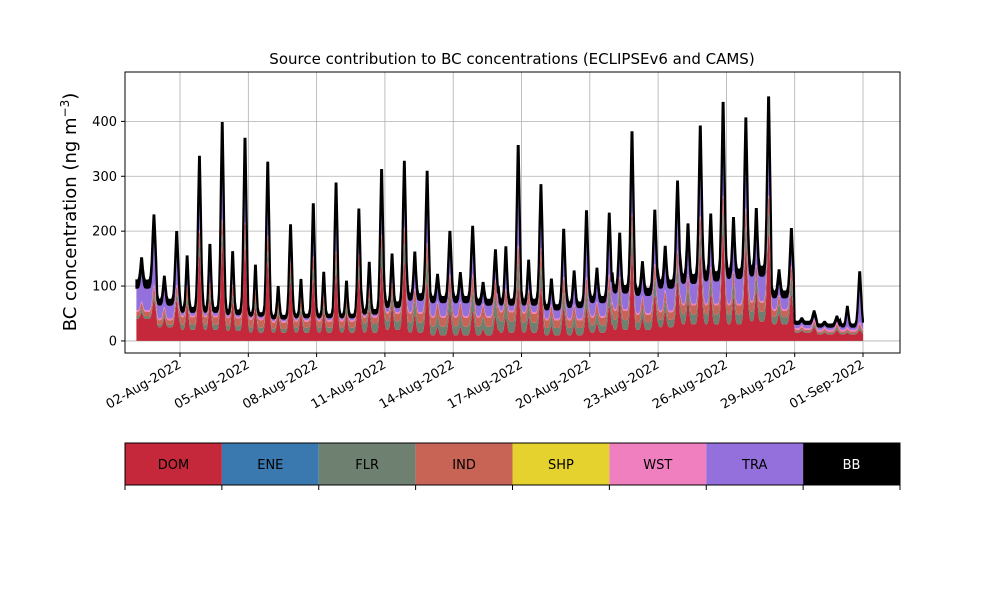 This screenshot has width=1000, height=600. I want to click on legend-swatch-ene, so click(270, 464).